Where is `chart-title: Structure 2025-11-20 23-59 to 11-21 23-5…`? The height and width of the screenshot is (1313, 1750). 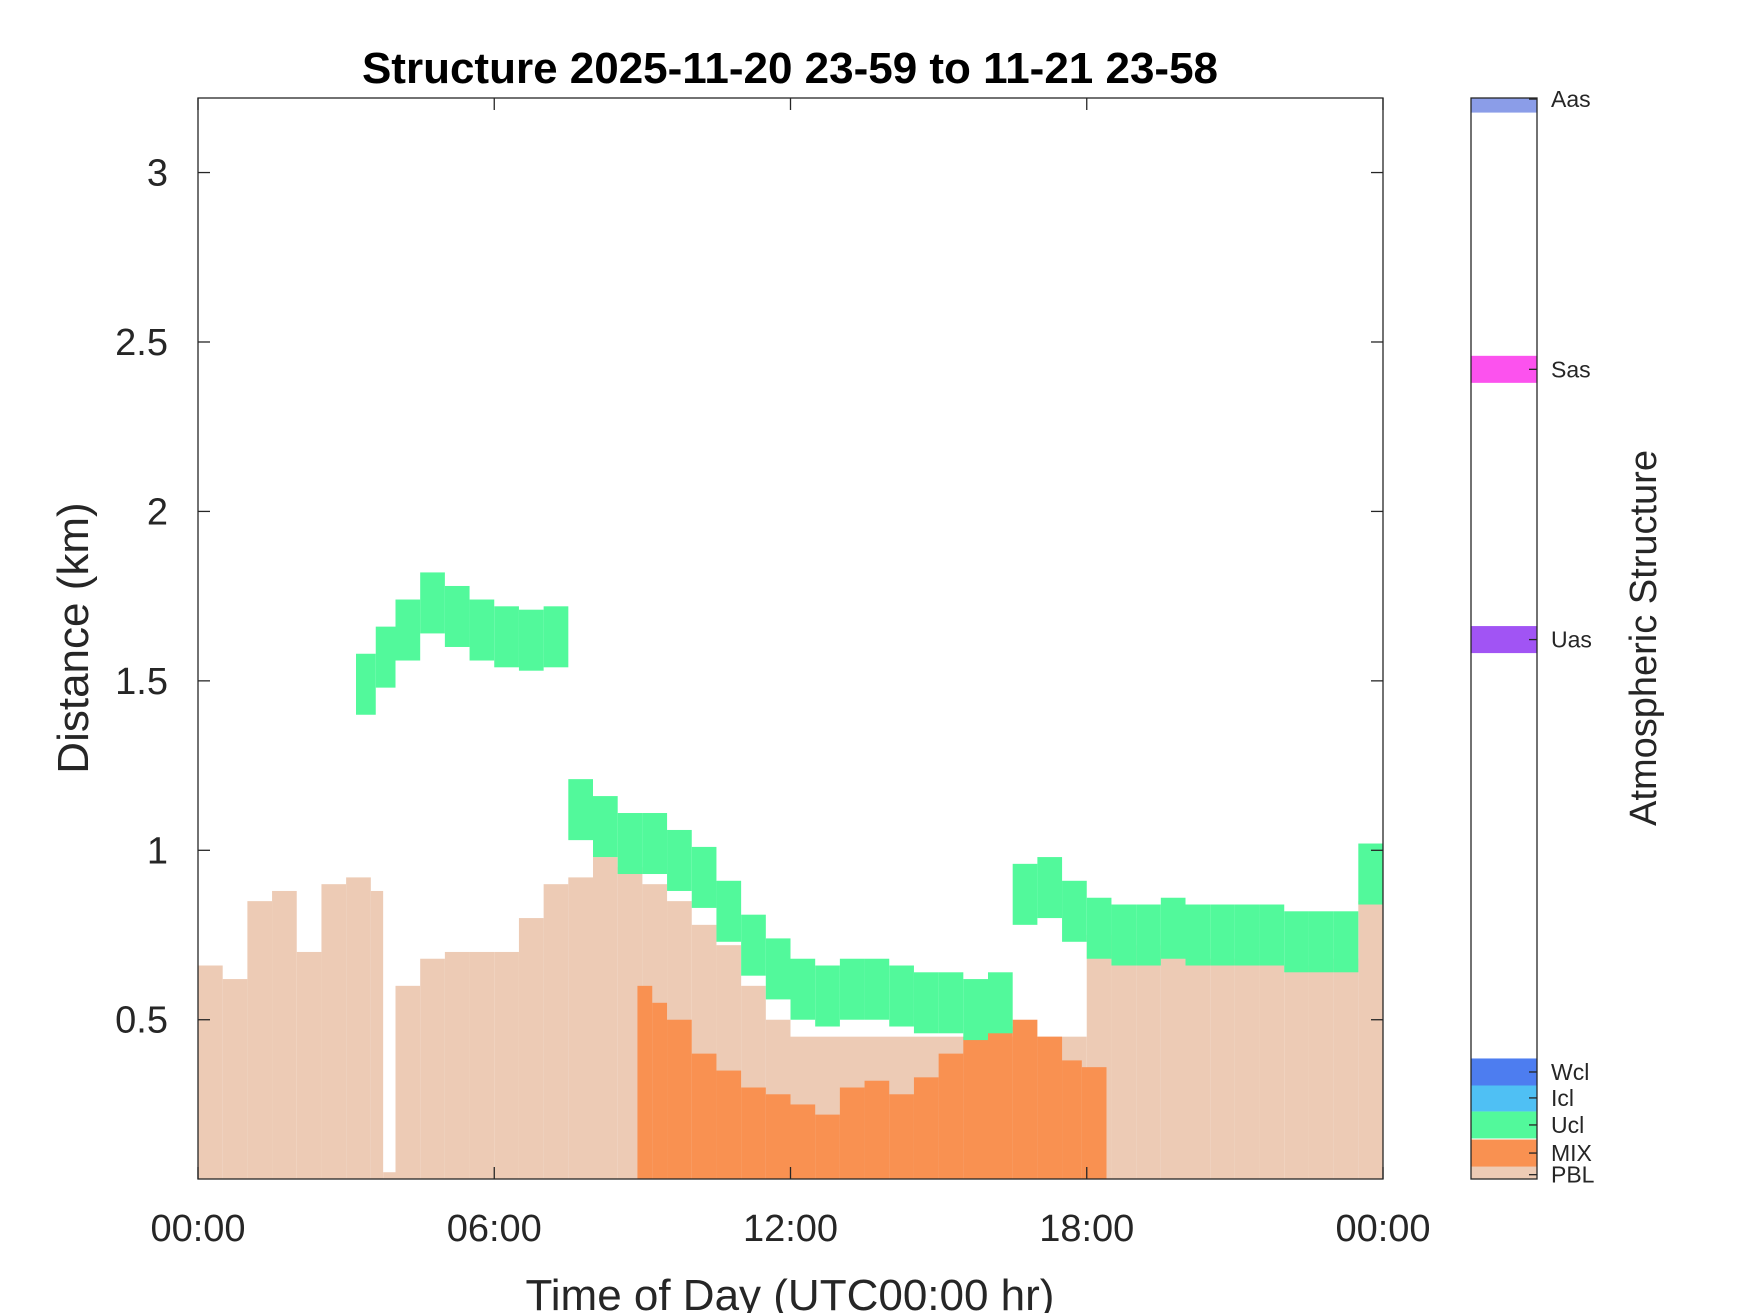 chart-title: Structure 2025-11-20 23-59 to 11-21 23-5… is located at coordinates (790, 68).